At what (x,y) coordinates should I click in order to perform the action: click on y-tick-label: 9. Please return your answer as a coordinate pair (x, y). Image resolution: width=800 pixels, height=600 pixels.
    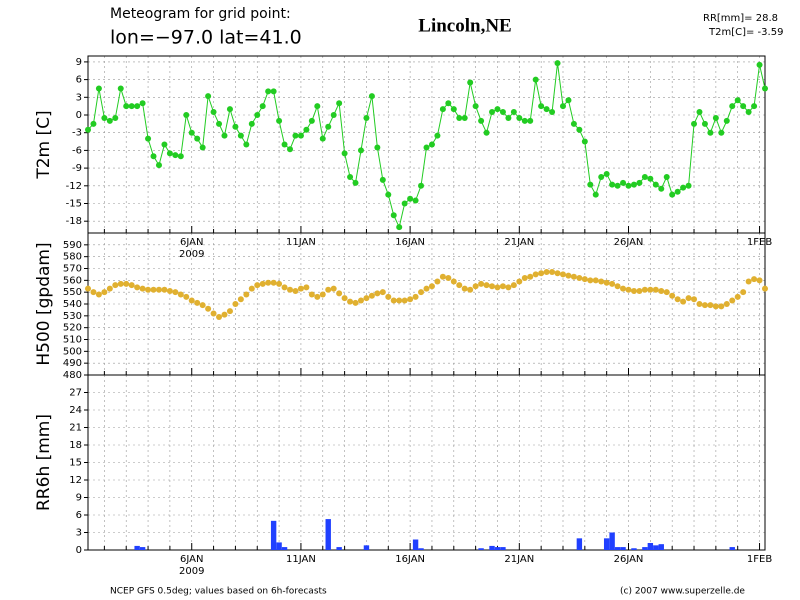
    Looking at the image, I should click on (79, 498).